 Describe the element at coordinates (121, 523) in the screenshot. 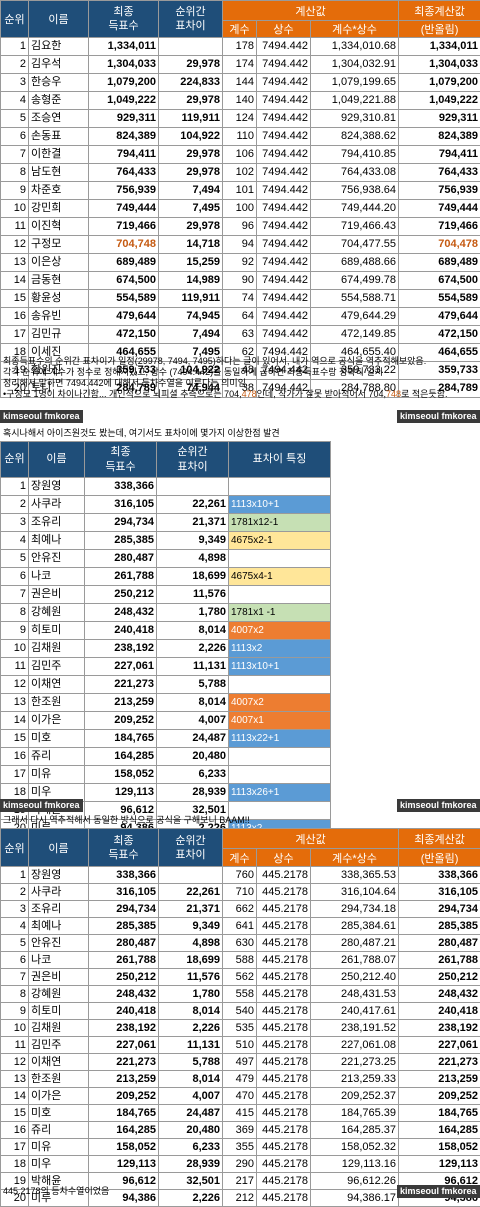

I see `votes-cell: 294,734` at that location.